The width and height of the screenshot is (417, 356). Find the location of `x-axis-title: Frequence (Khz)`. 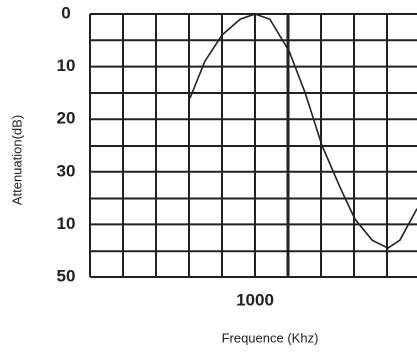

x-axis-title: Frequence (Khz) is located at coordinates (270, 337).